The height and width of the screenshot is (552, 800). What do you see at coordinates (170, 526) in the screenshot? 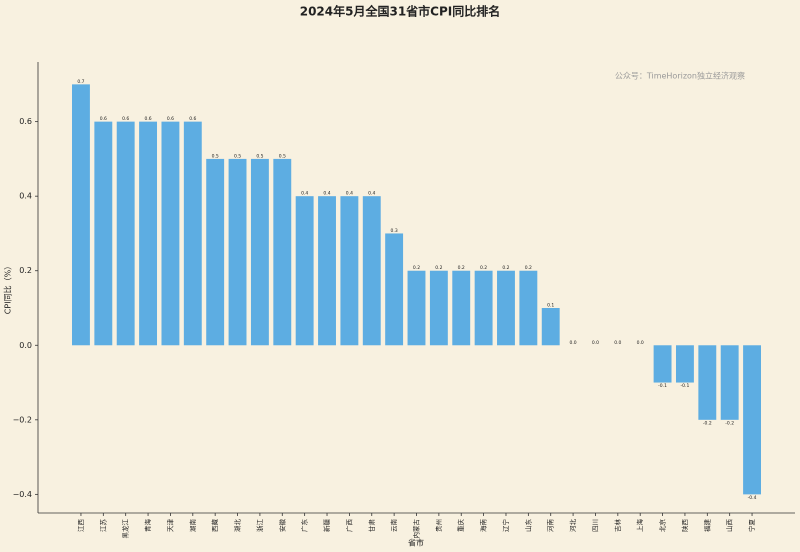
I see `x-tick-label: 天津` at bounding box center [170, 526].